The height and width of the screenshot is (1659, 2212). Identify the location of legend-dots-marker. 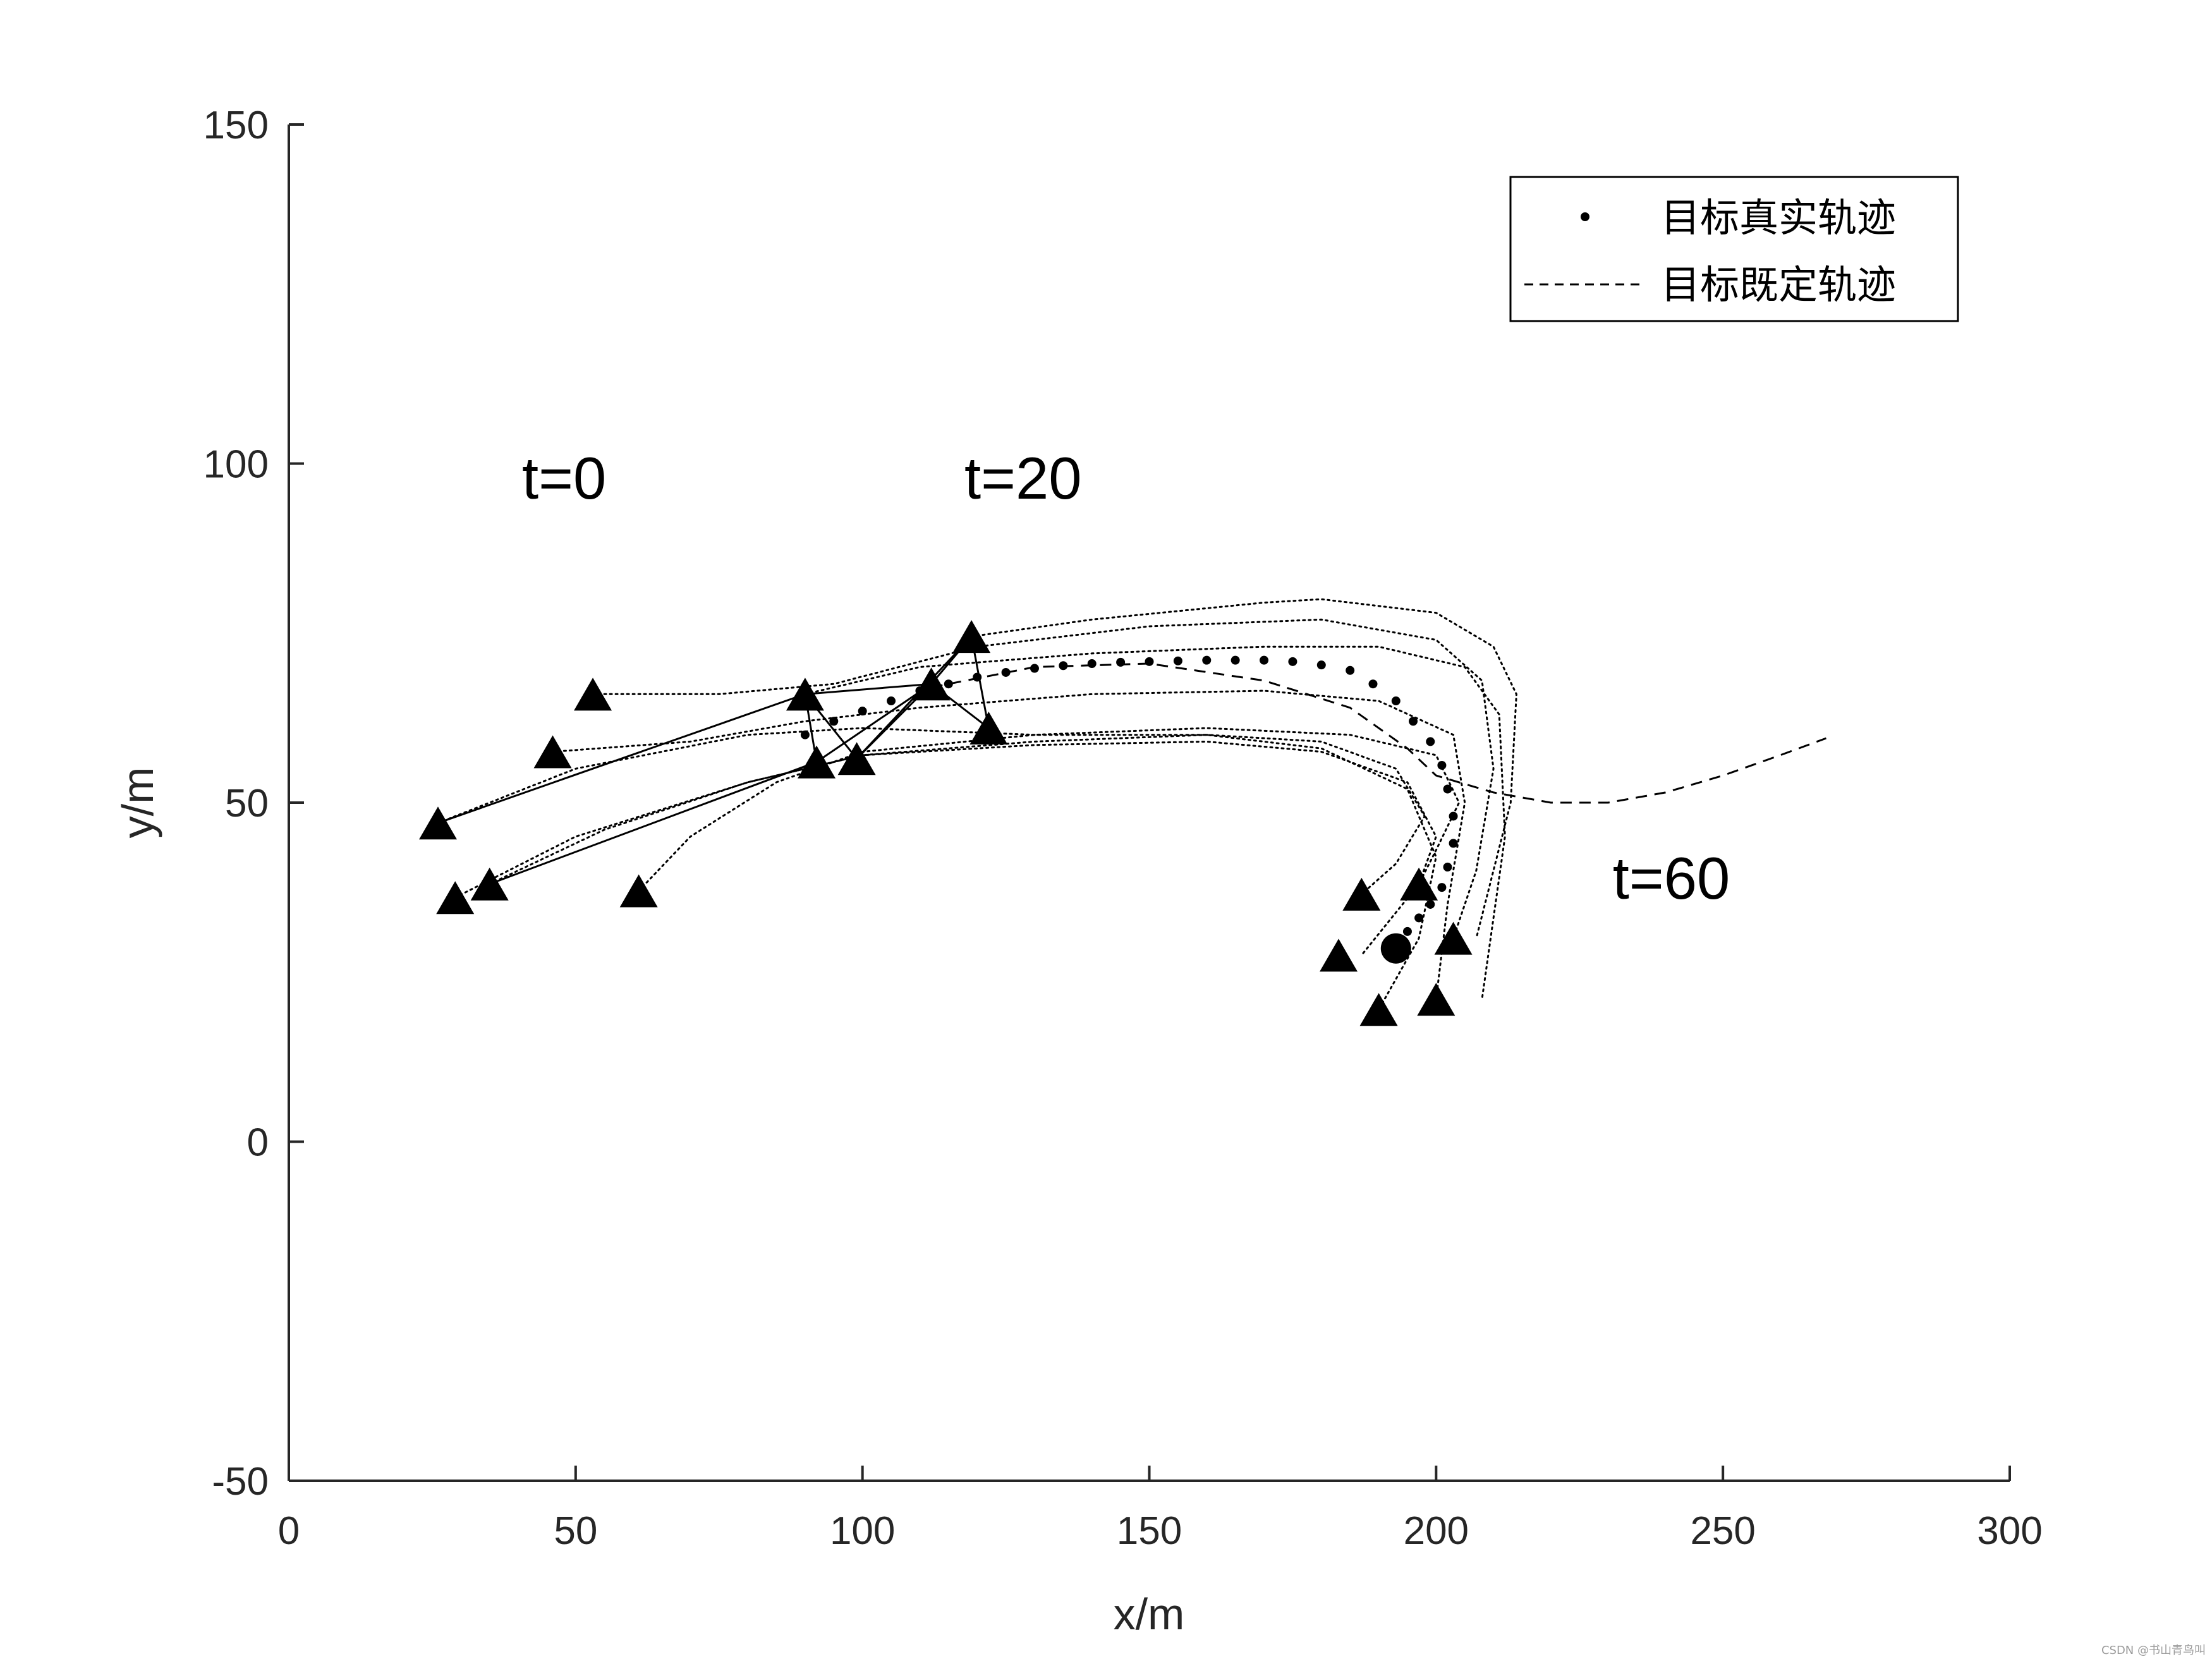
(1585, 216).